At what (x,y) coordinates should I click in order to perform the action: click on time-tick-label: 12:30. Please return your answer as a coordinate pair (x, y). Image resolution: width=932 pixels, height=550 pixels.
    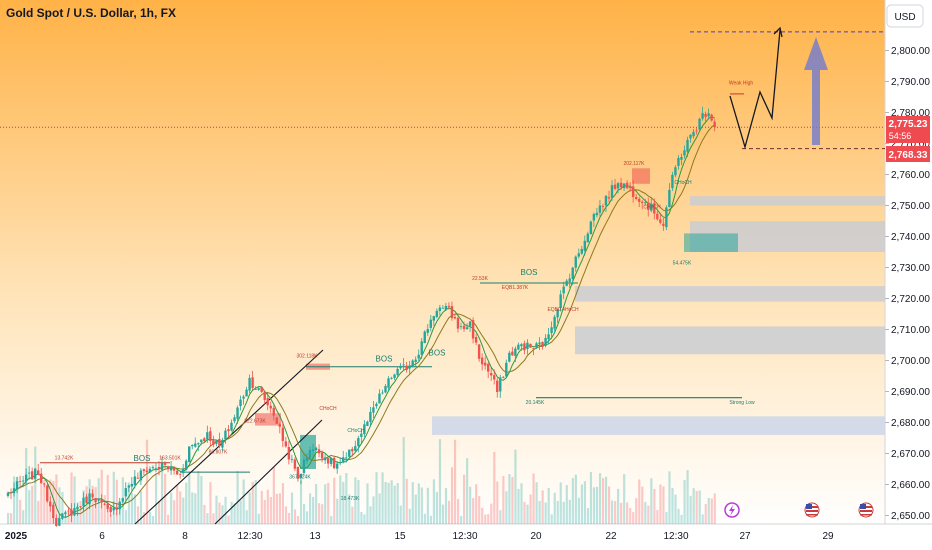
    Looking at the image, I should click on (464, 536).